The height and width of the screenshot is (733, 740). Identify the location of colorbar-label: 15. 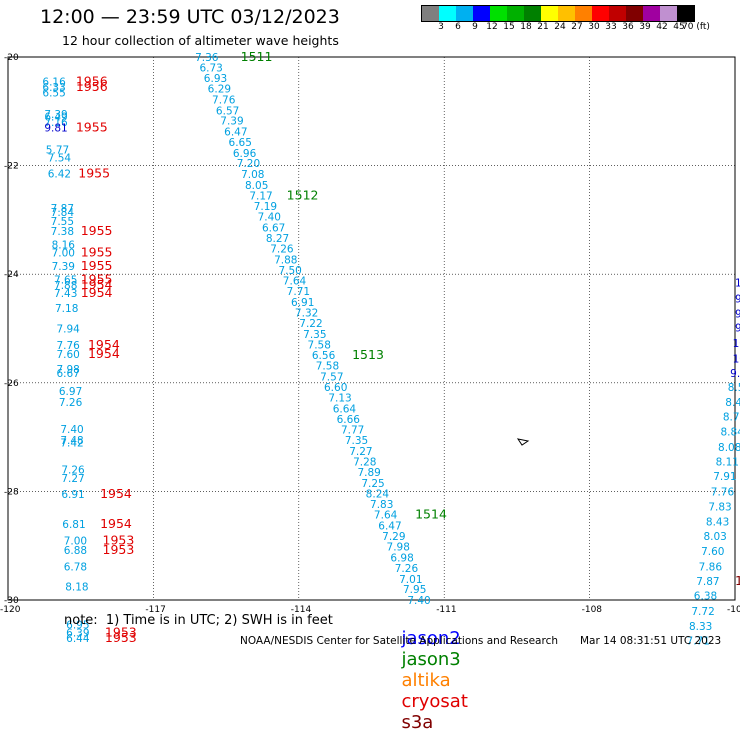
(509, 27).